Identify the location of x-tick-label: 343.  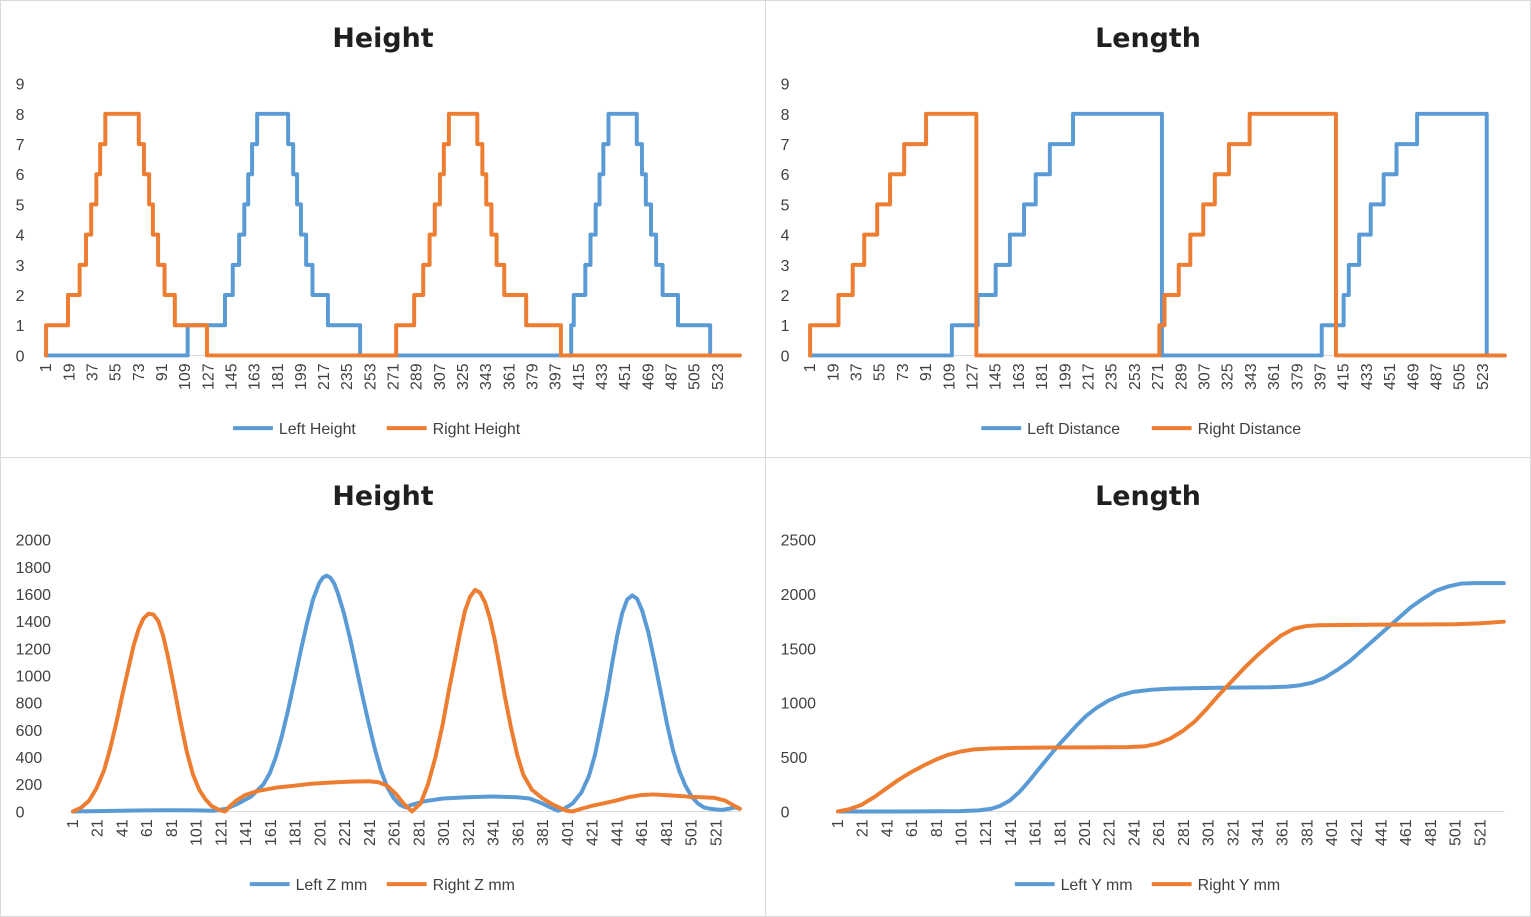
(486, 376).